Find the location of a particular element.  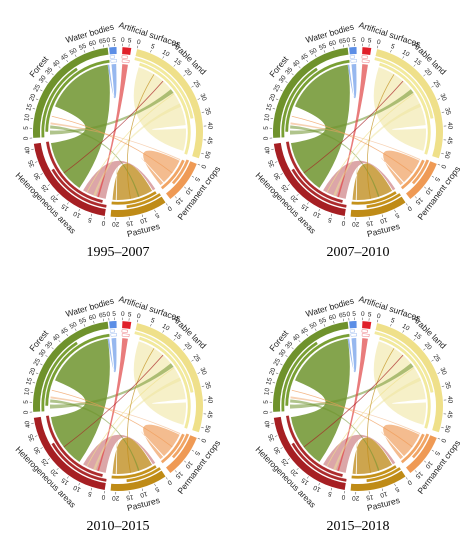

sector-bar-heterogeneous-areas is located at coordinates (79, 188).